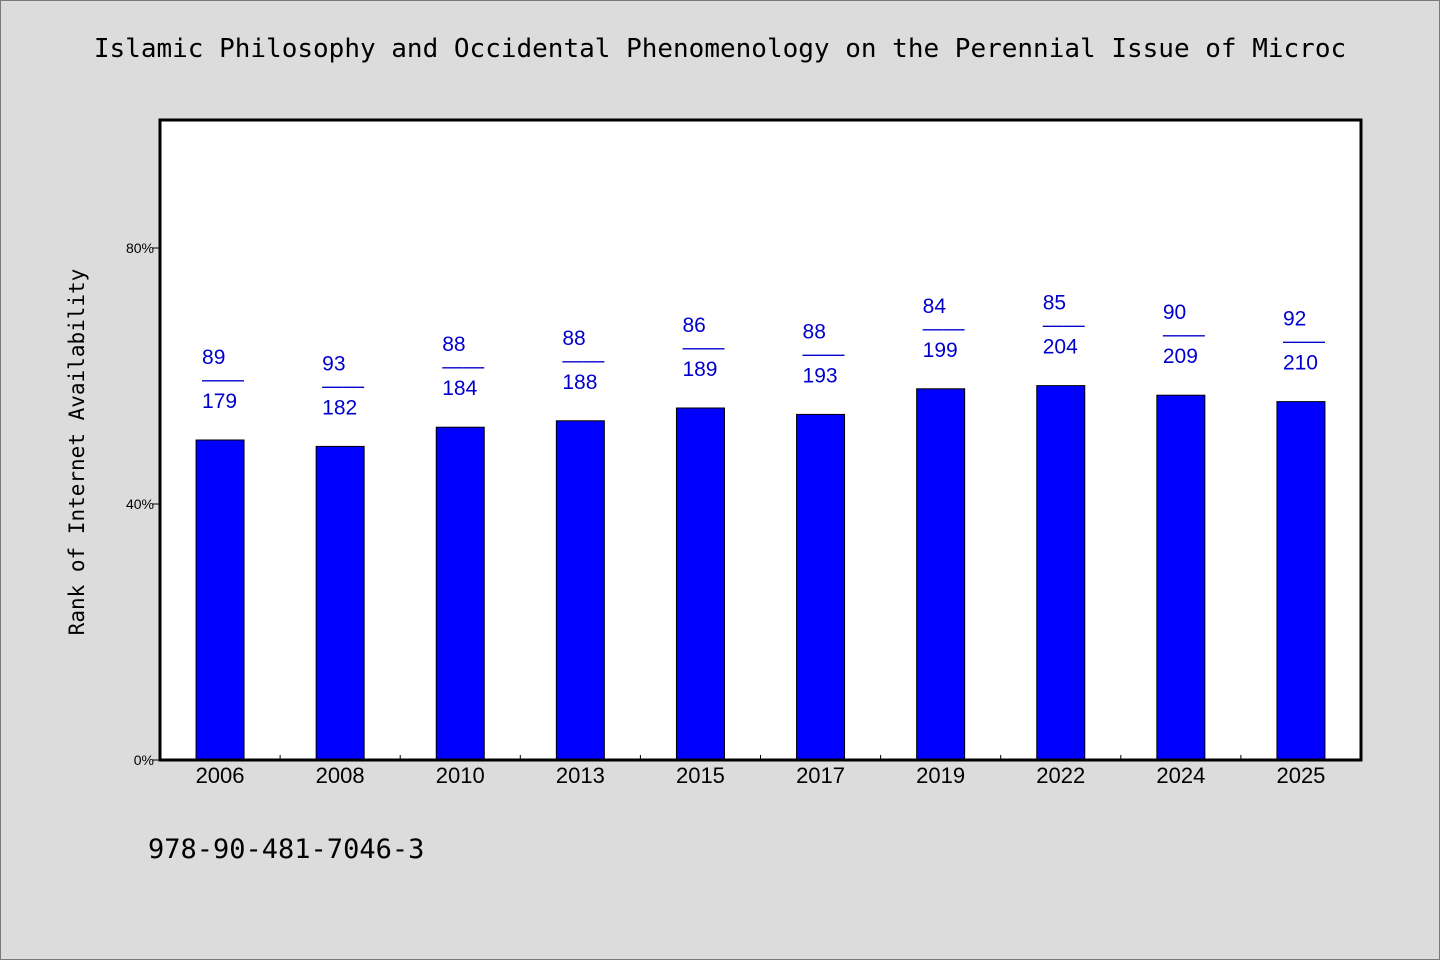  I want to click on isbn-text: 978-90-481-7046-3, so click(286, 849).